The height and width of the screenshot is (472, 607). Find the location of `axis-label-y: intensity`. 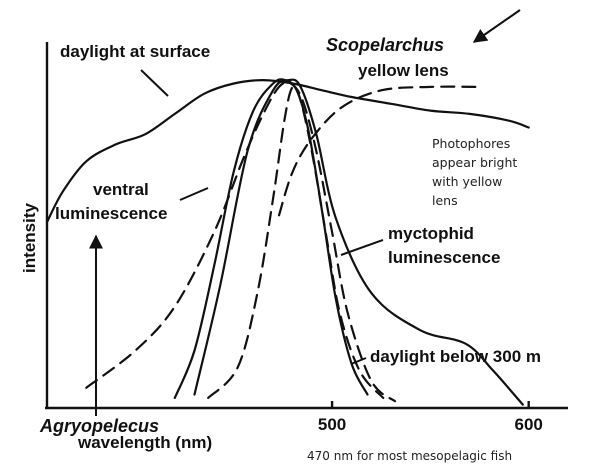

axis-label-y: intensity is located at coordinates (29, 238).